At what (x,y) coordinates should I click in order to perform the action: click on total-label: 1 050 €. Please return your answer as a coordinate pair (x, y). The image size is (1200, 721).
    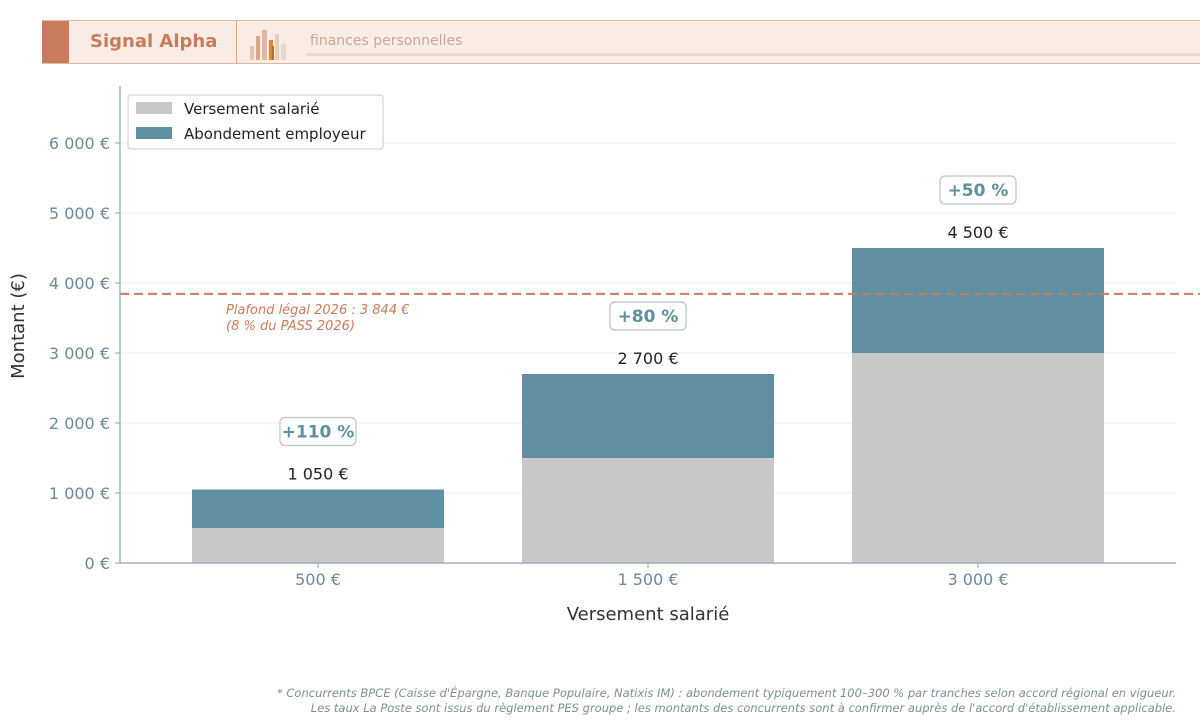
    Looking at the image, I should click on (317, 474).